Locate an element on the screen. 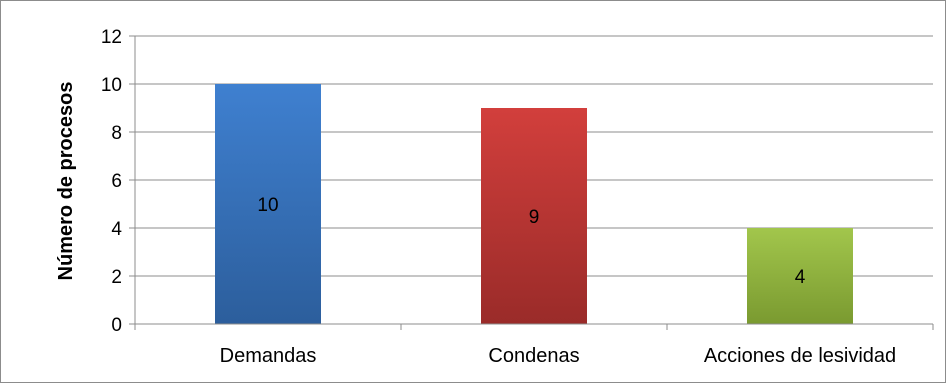 Image resolution: width=946 pixels, height=387 pixels. y-tick-label: 4 is located at coordinates (116, 229).